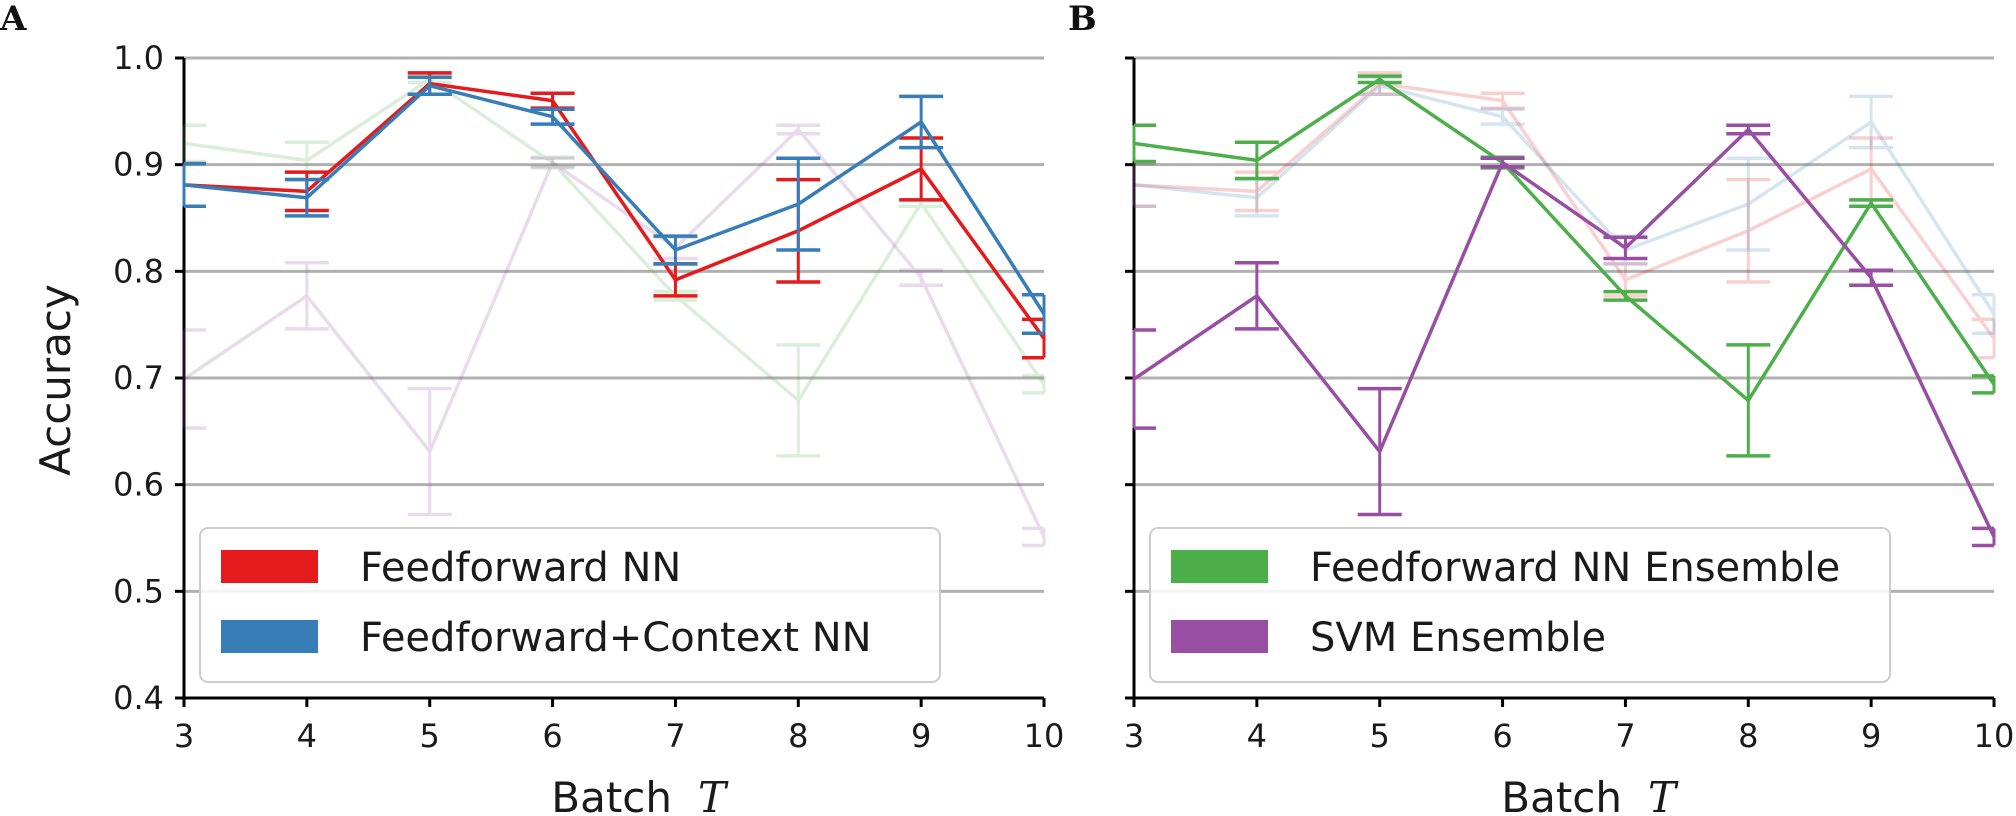 Image resolution: width=2016 pixels, height=816 pixels. I want to click on y-tick-label: 0.6, so click(138, 485).